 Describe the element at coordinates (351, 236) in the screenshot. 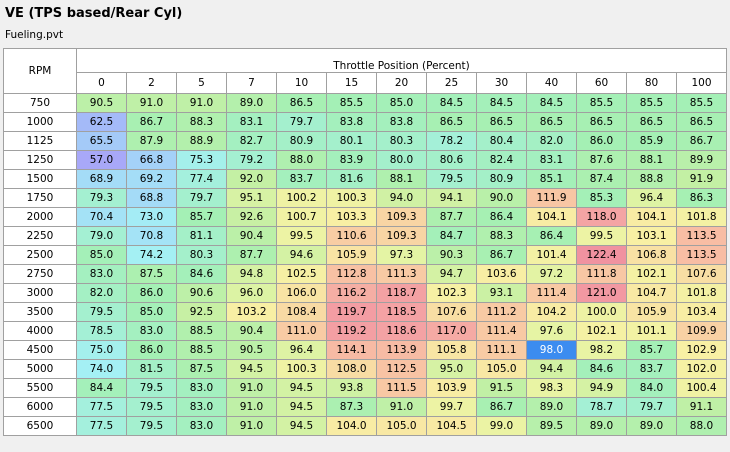

I see `ve-cell: 110.6` at that location.